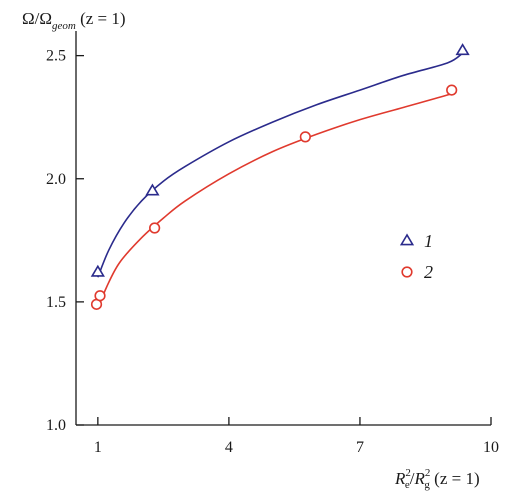  Describe the element at coordinates (98, 447) in the screenshot. I see `x-tick-label: 1` at that location.